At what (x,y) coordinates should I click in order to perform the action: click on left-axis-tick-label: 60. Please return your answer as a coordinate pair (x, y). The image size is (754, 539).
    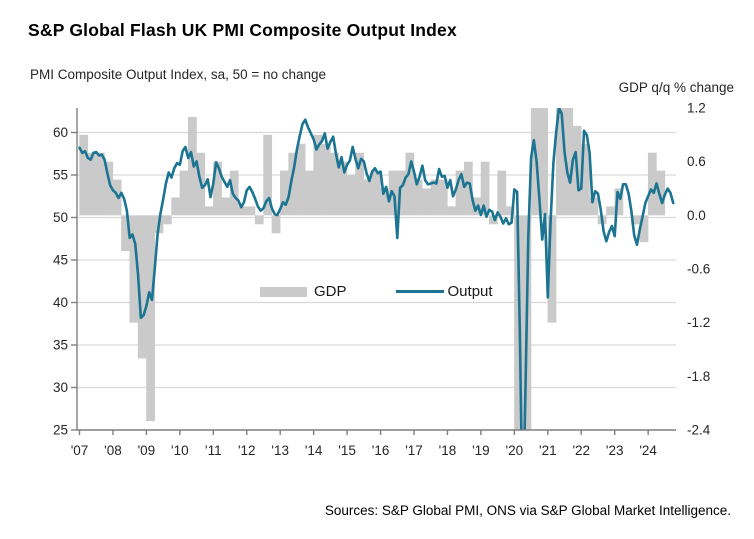
    Looking at the image, I should click on (60, 132).